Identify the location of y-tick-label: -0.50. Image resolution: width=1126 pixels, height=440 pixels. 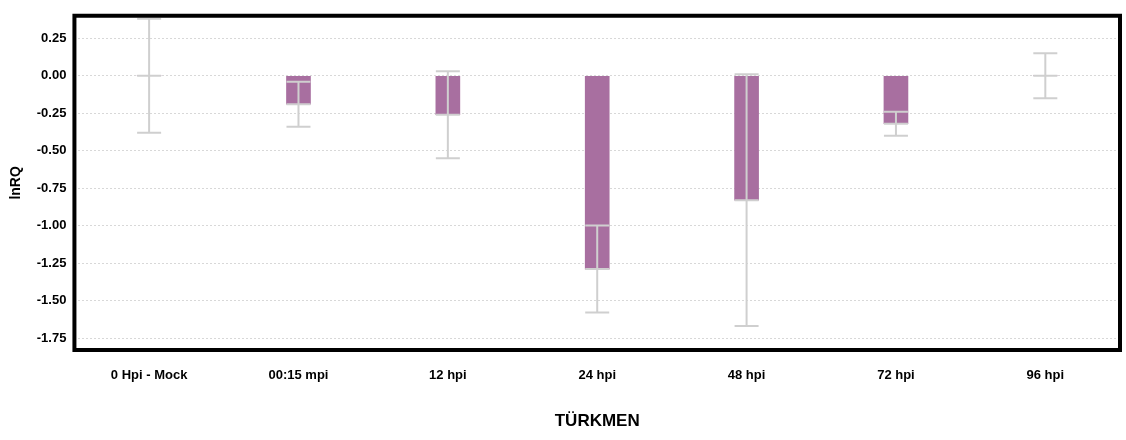
(51, 150).